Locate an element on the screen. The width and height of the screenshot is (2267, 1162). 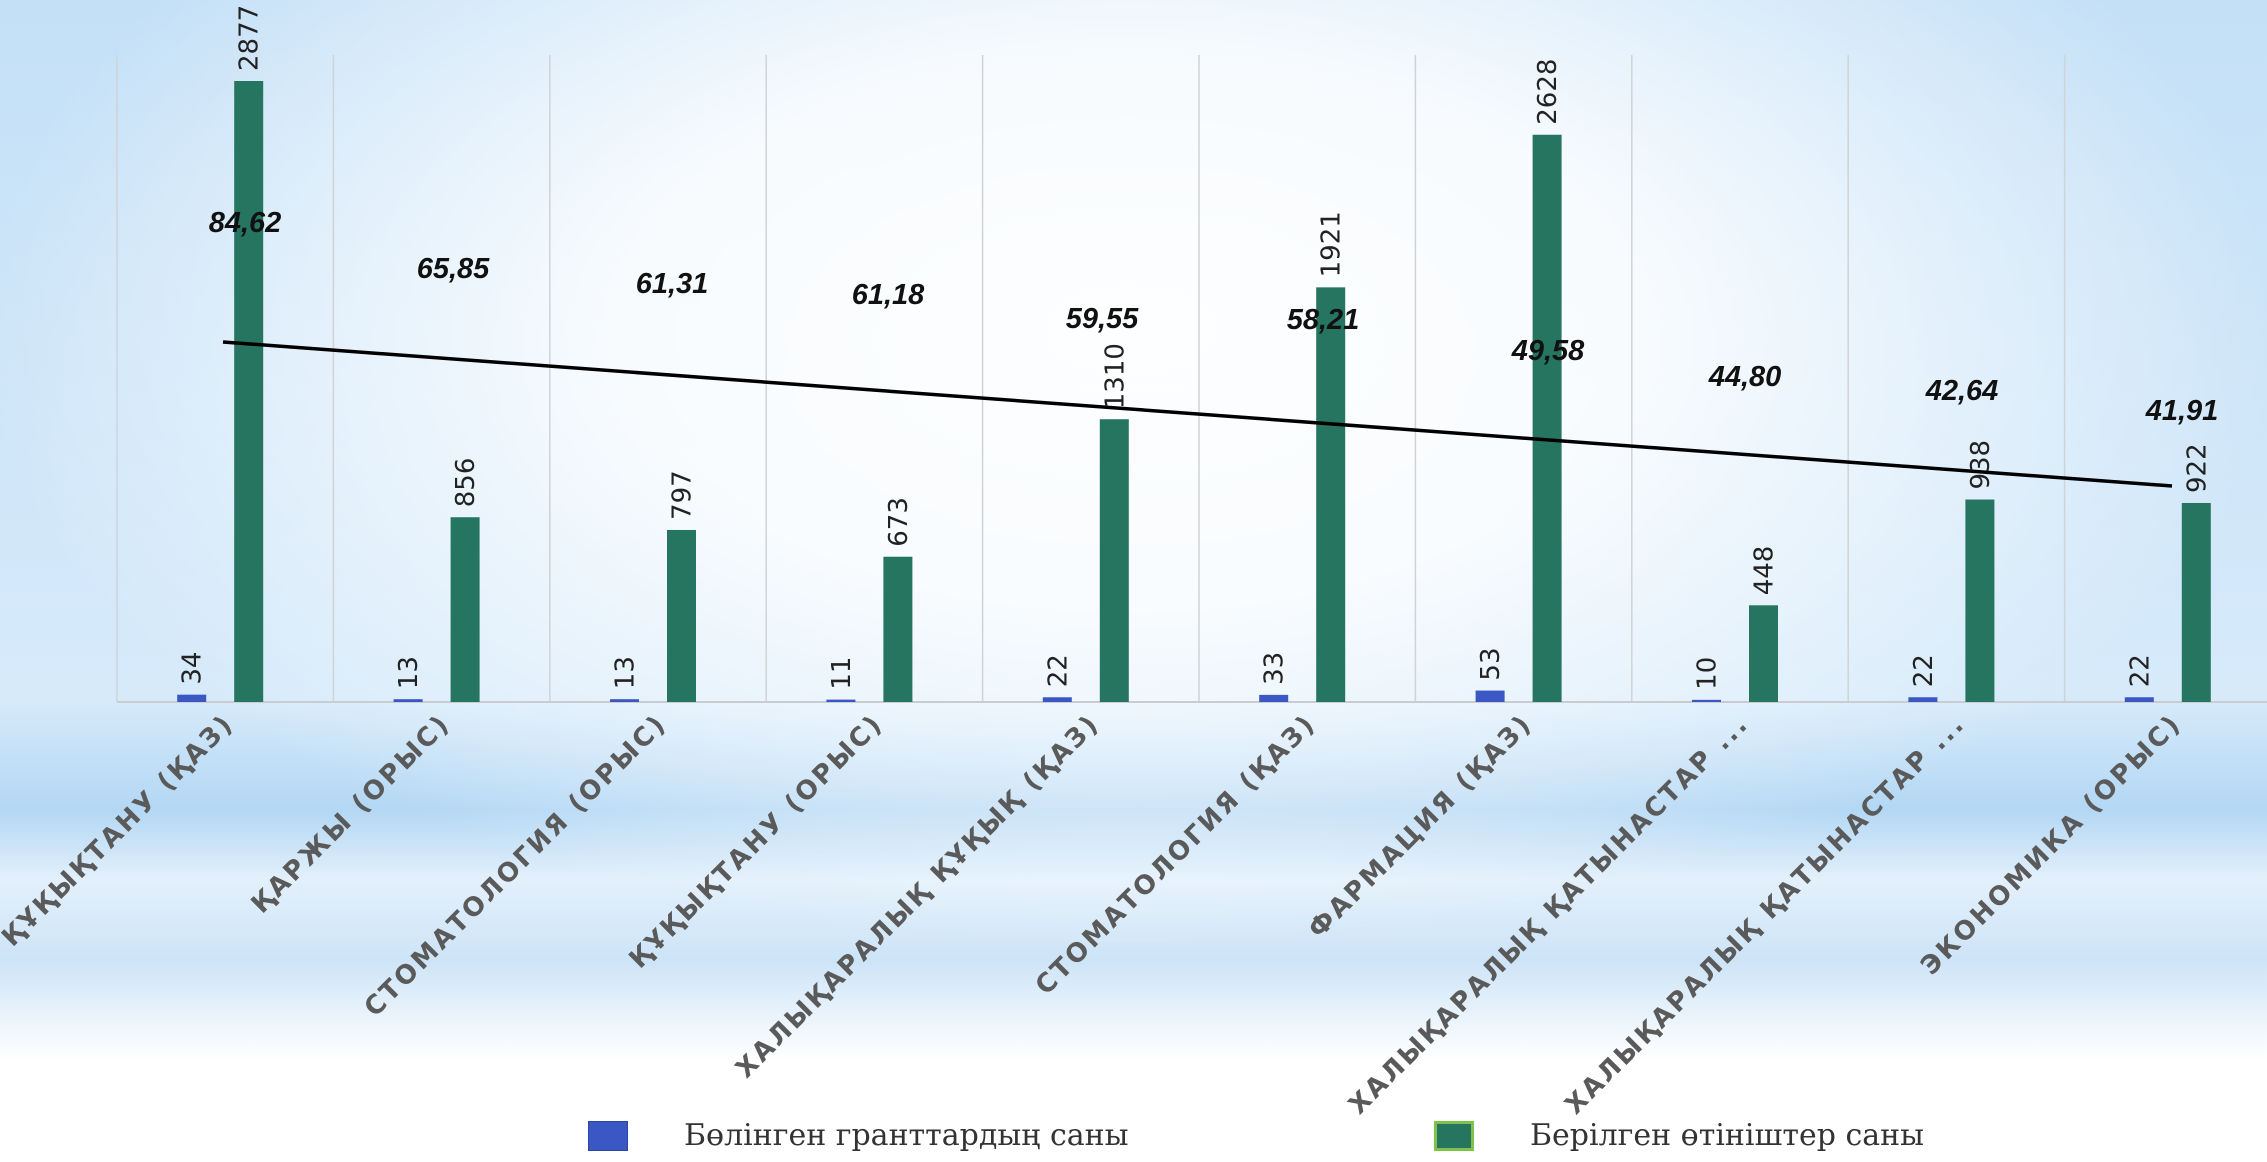
value-label: 448 is located at coordinates (1765, 571).